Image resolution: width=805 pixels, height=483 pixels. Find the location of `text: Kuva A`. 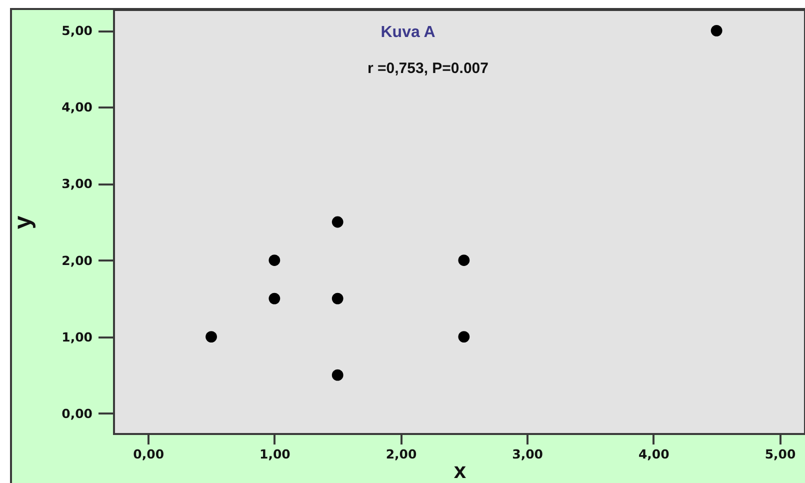

text: Kuva A is located at coordinates (408, 32).